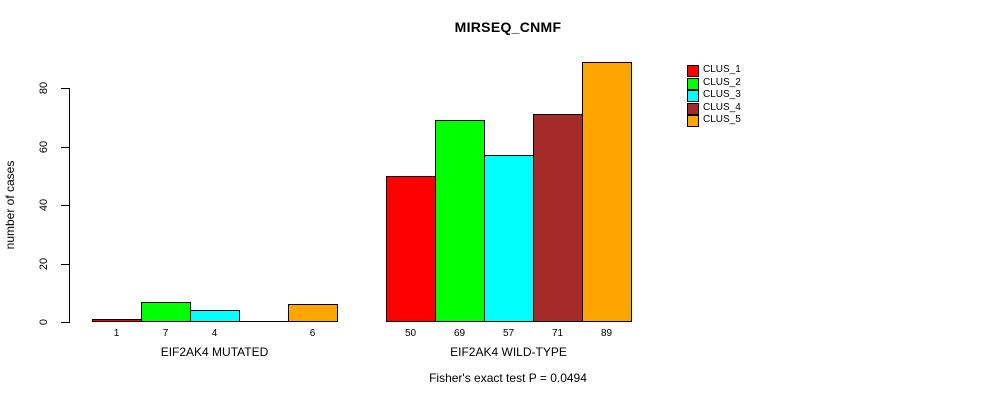 This screenshot has height=400, width=990. I want to click on bar-value-label: 69, so click(459, 333).